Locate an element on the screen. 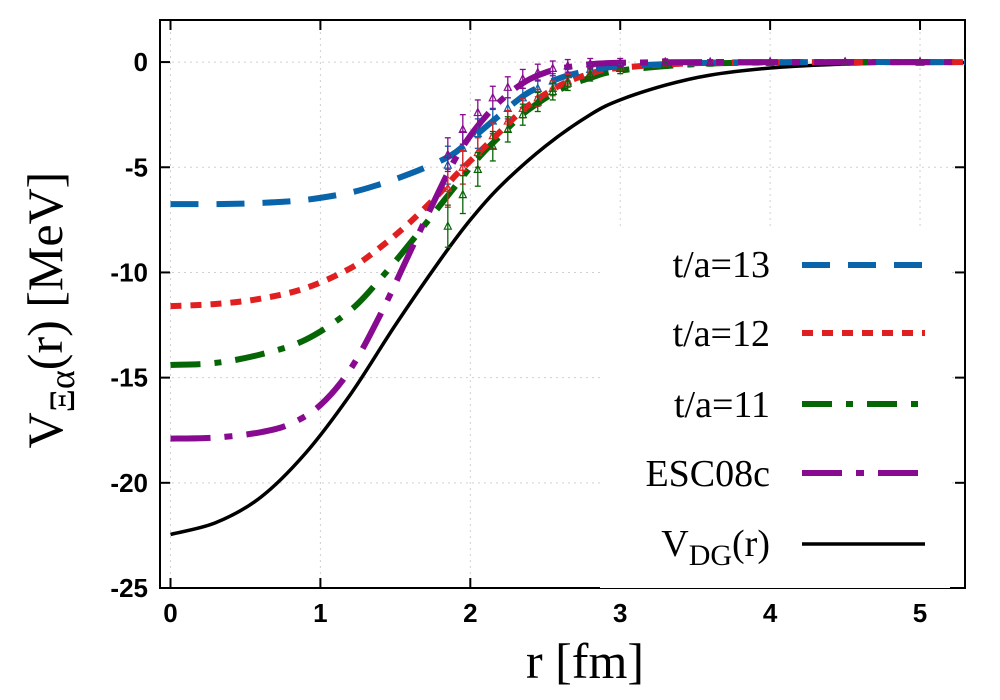  legend-label-3: ESC08c is located at coordinates (707, 474).